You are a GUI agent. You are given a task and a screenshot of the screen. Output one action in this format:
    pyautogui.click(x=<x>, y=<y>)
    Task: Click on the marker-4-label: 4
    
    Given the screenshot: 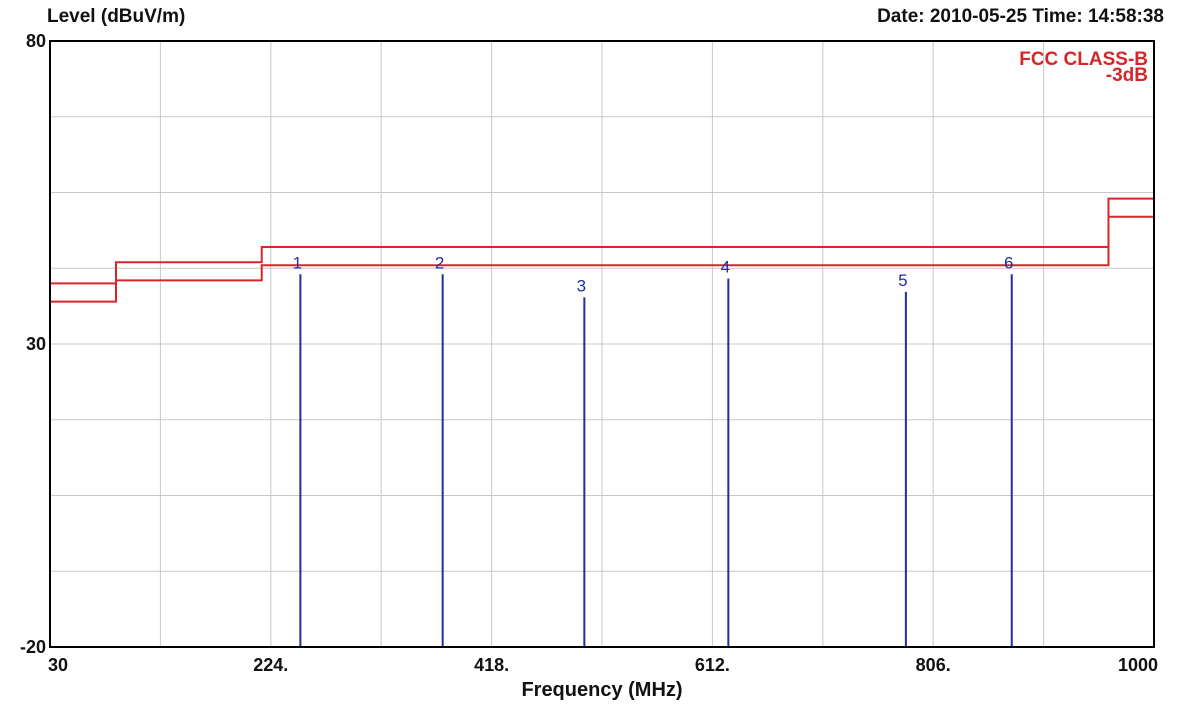 What is the action you would take?
    pyautogui.click(x=725, y=267)
    